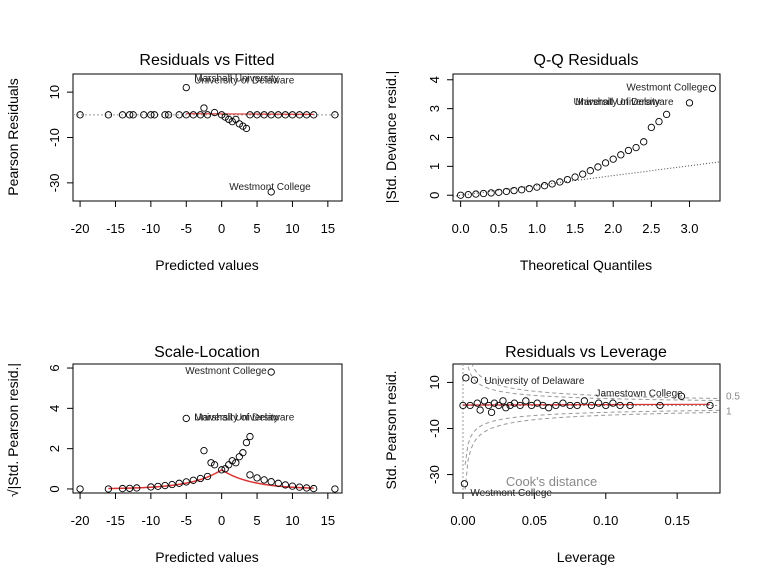  Describe the element at coordinates (54, 488) in the screenshot. I see `y-tick-label: 0` at that location.